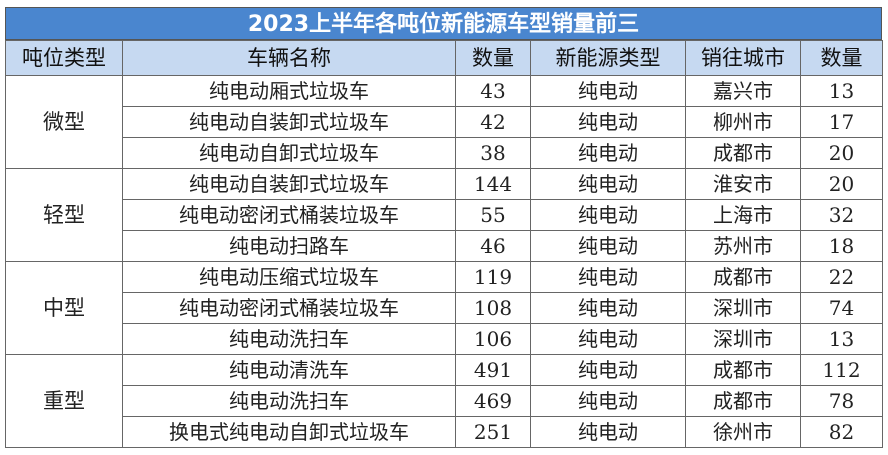 The image size is (888, 455). I want to click on column-header: 吨位类型, so click(64, 58).